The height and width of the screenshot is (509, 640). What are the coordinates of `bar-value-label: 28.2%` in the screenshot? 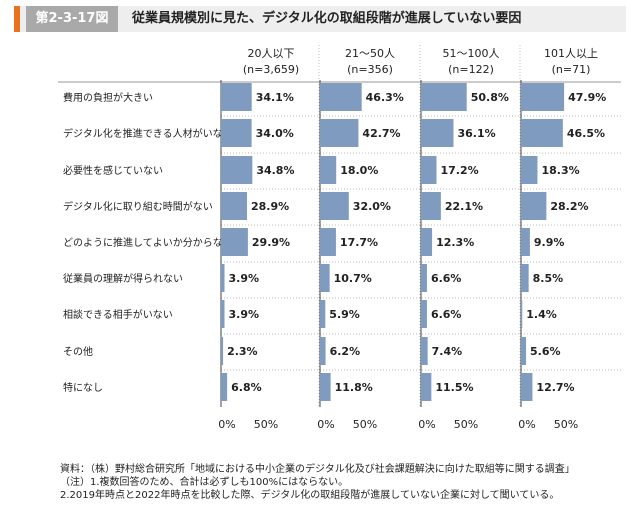 It's located at (569, 206).